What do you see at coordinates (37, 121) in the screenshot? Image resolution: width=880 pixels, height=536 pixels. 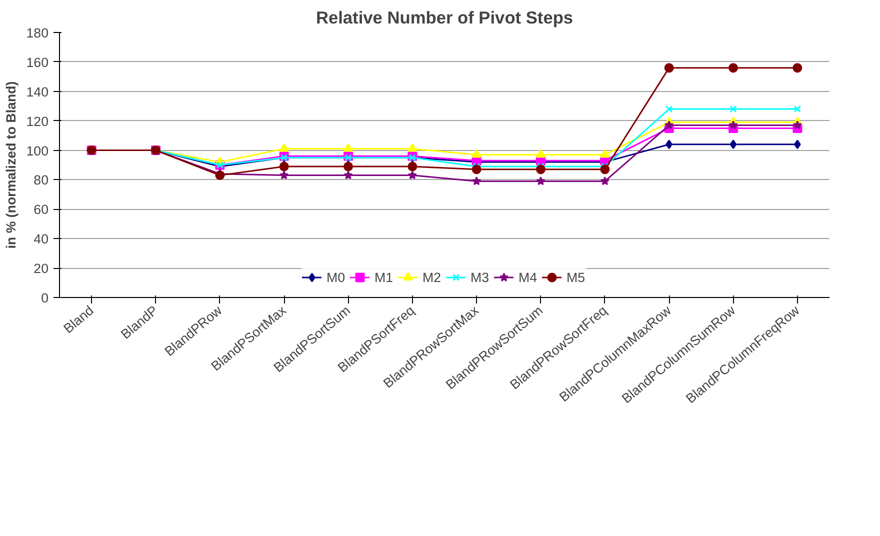 I see `y-tick-label: 120` at bounding box center [37, 121].